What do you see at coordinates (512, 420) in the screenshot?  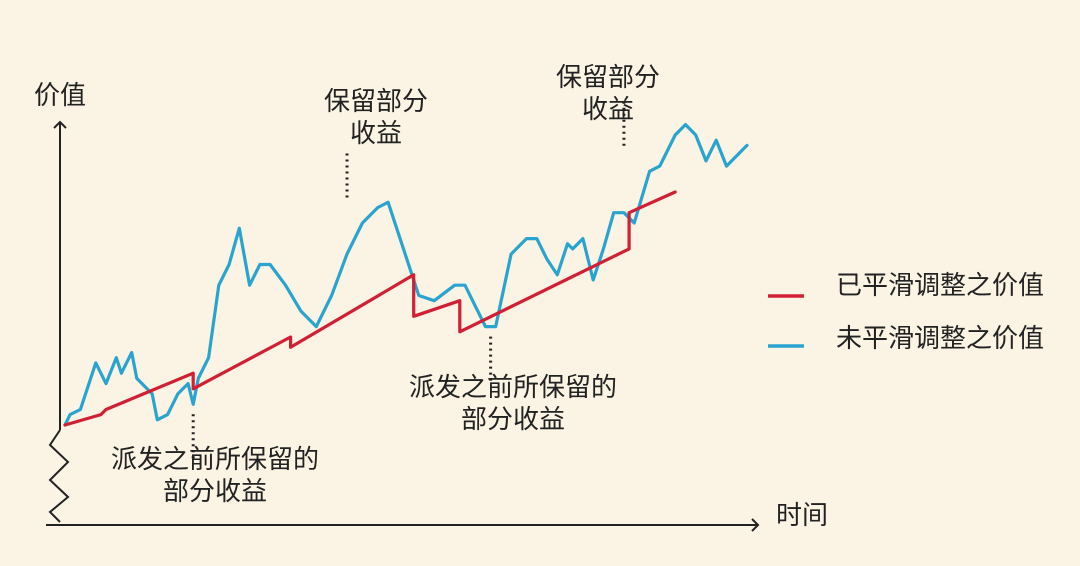 I see `annotation-3-line-2: 部分收益` at bounding box center [512, 420].